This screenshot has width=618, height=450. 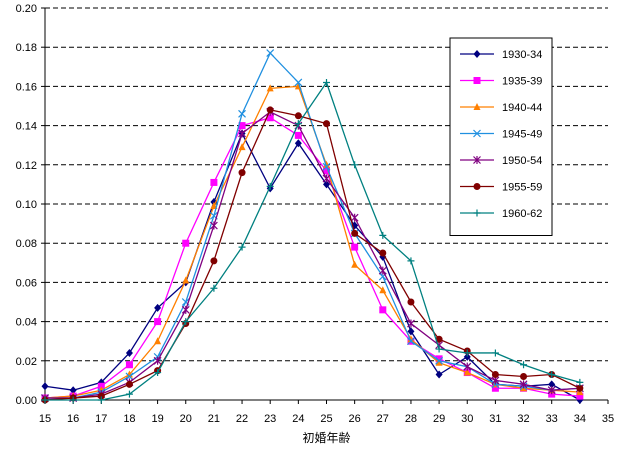 What do you see at coordinates (501, 214) in the screenshot?
I see `legend-item: 1960-62` at bounding box center [501, 214].